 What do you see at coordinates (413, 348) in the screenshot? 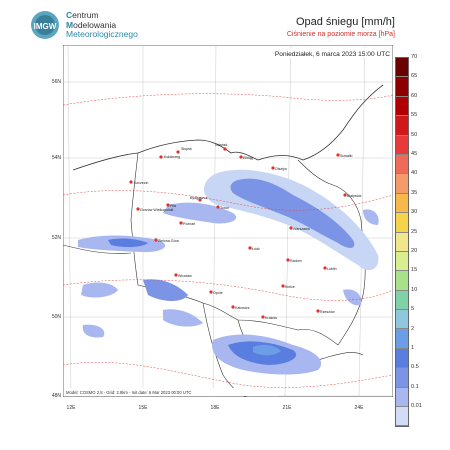
I see `colorbar-tick-label: 1` at bounding box center [413, 348].